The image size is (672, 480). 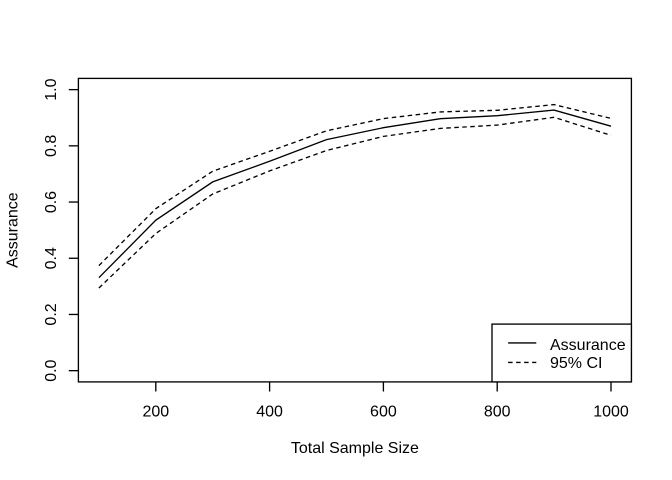 I want to click on svg-text: 0.4, so click(x=51, y=258).